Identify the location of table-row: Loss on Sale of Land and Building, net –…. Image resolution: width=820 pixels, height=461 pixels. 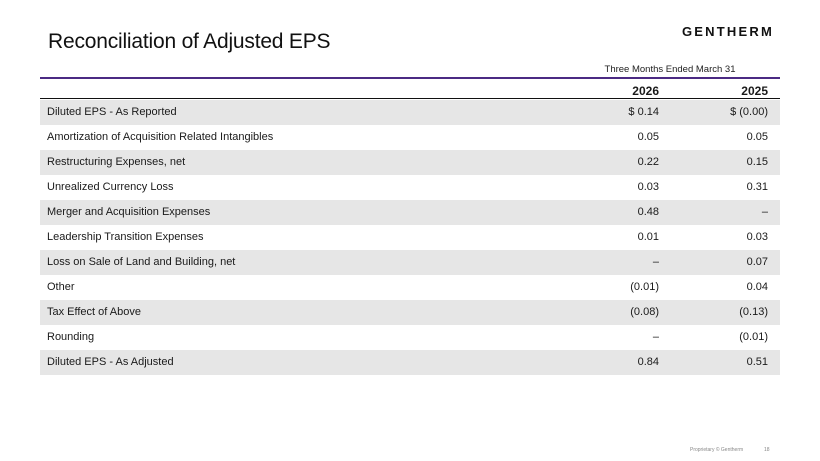
(410, 262).